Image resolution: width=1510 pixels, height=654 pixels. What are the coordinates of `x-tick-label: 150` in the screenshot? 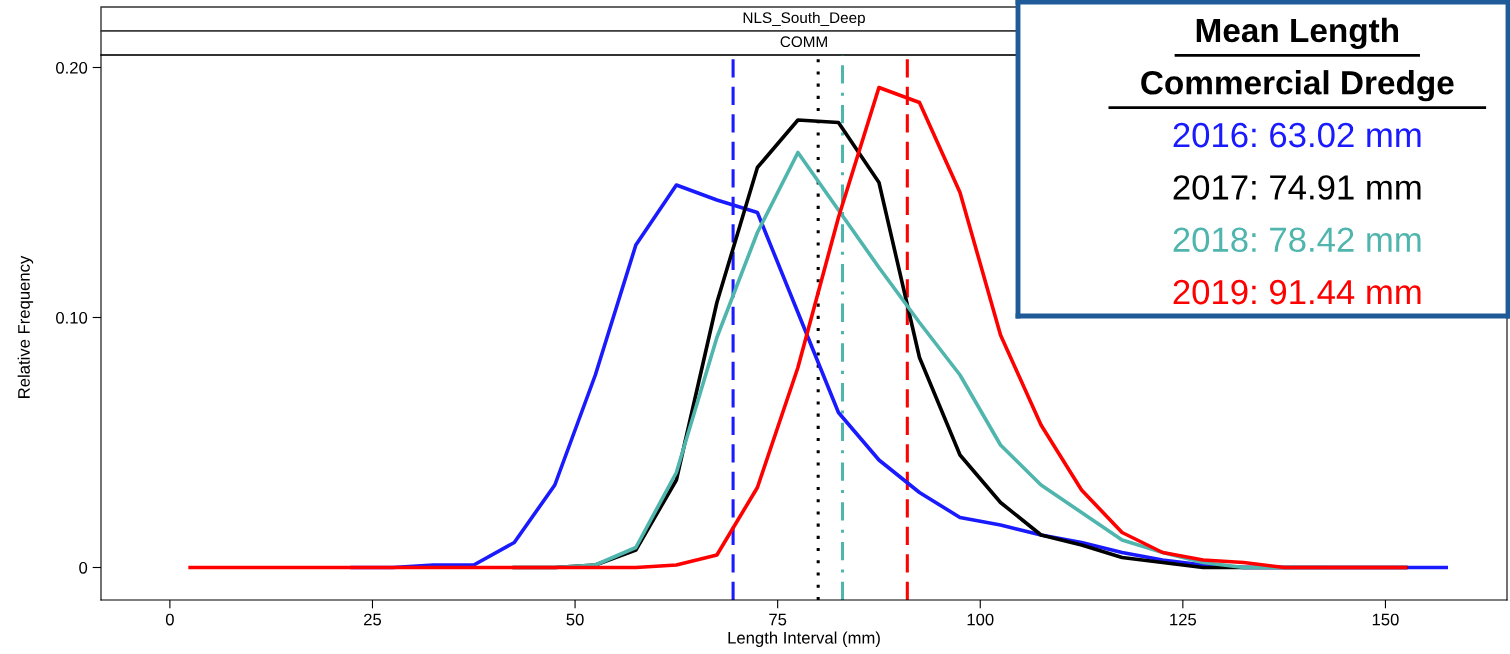 It's located at (1385, 619).